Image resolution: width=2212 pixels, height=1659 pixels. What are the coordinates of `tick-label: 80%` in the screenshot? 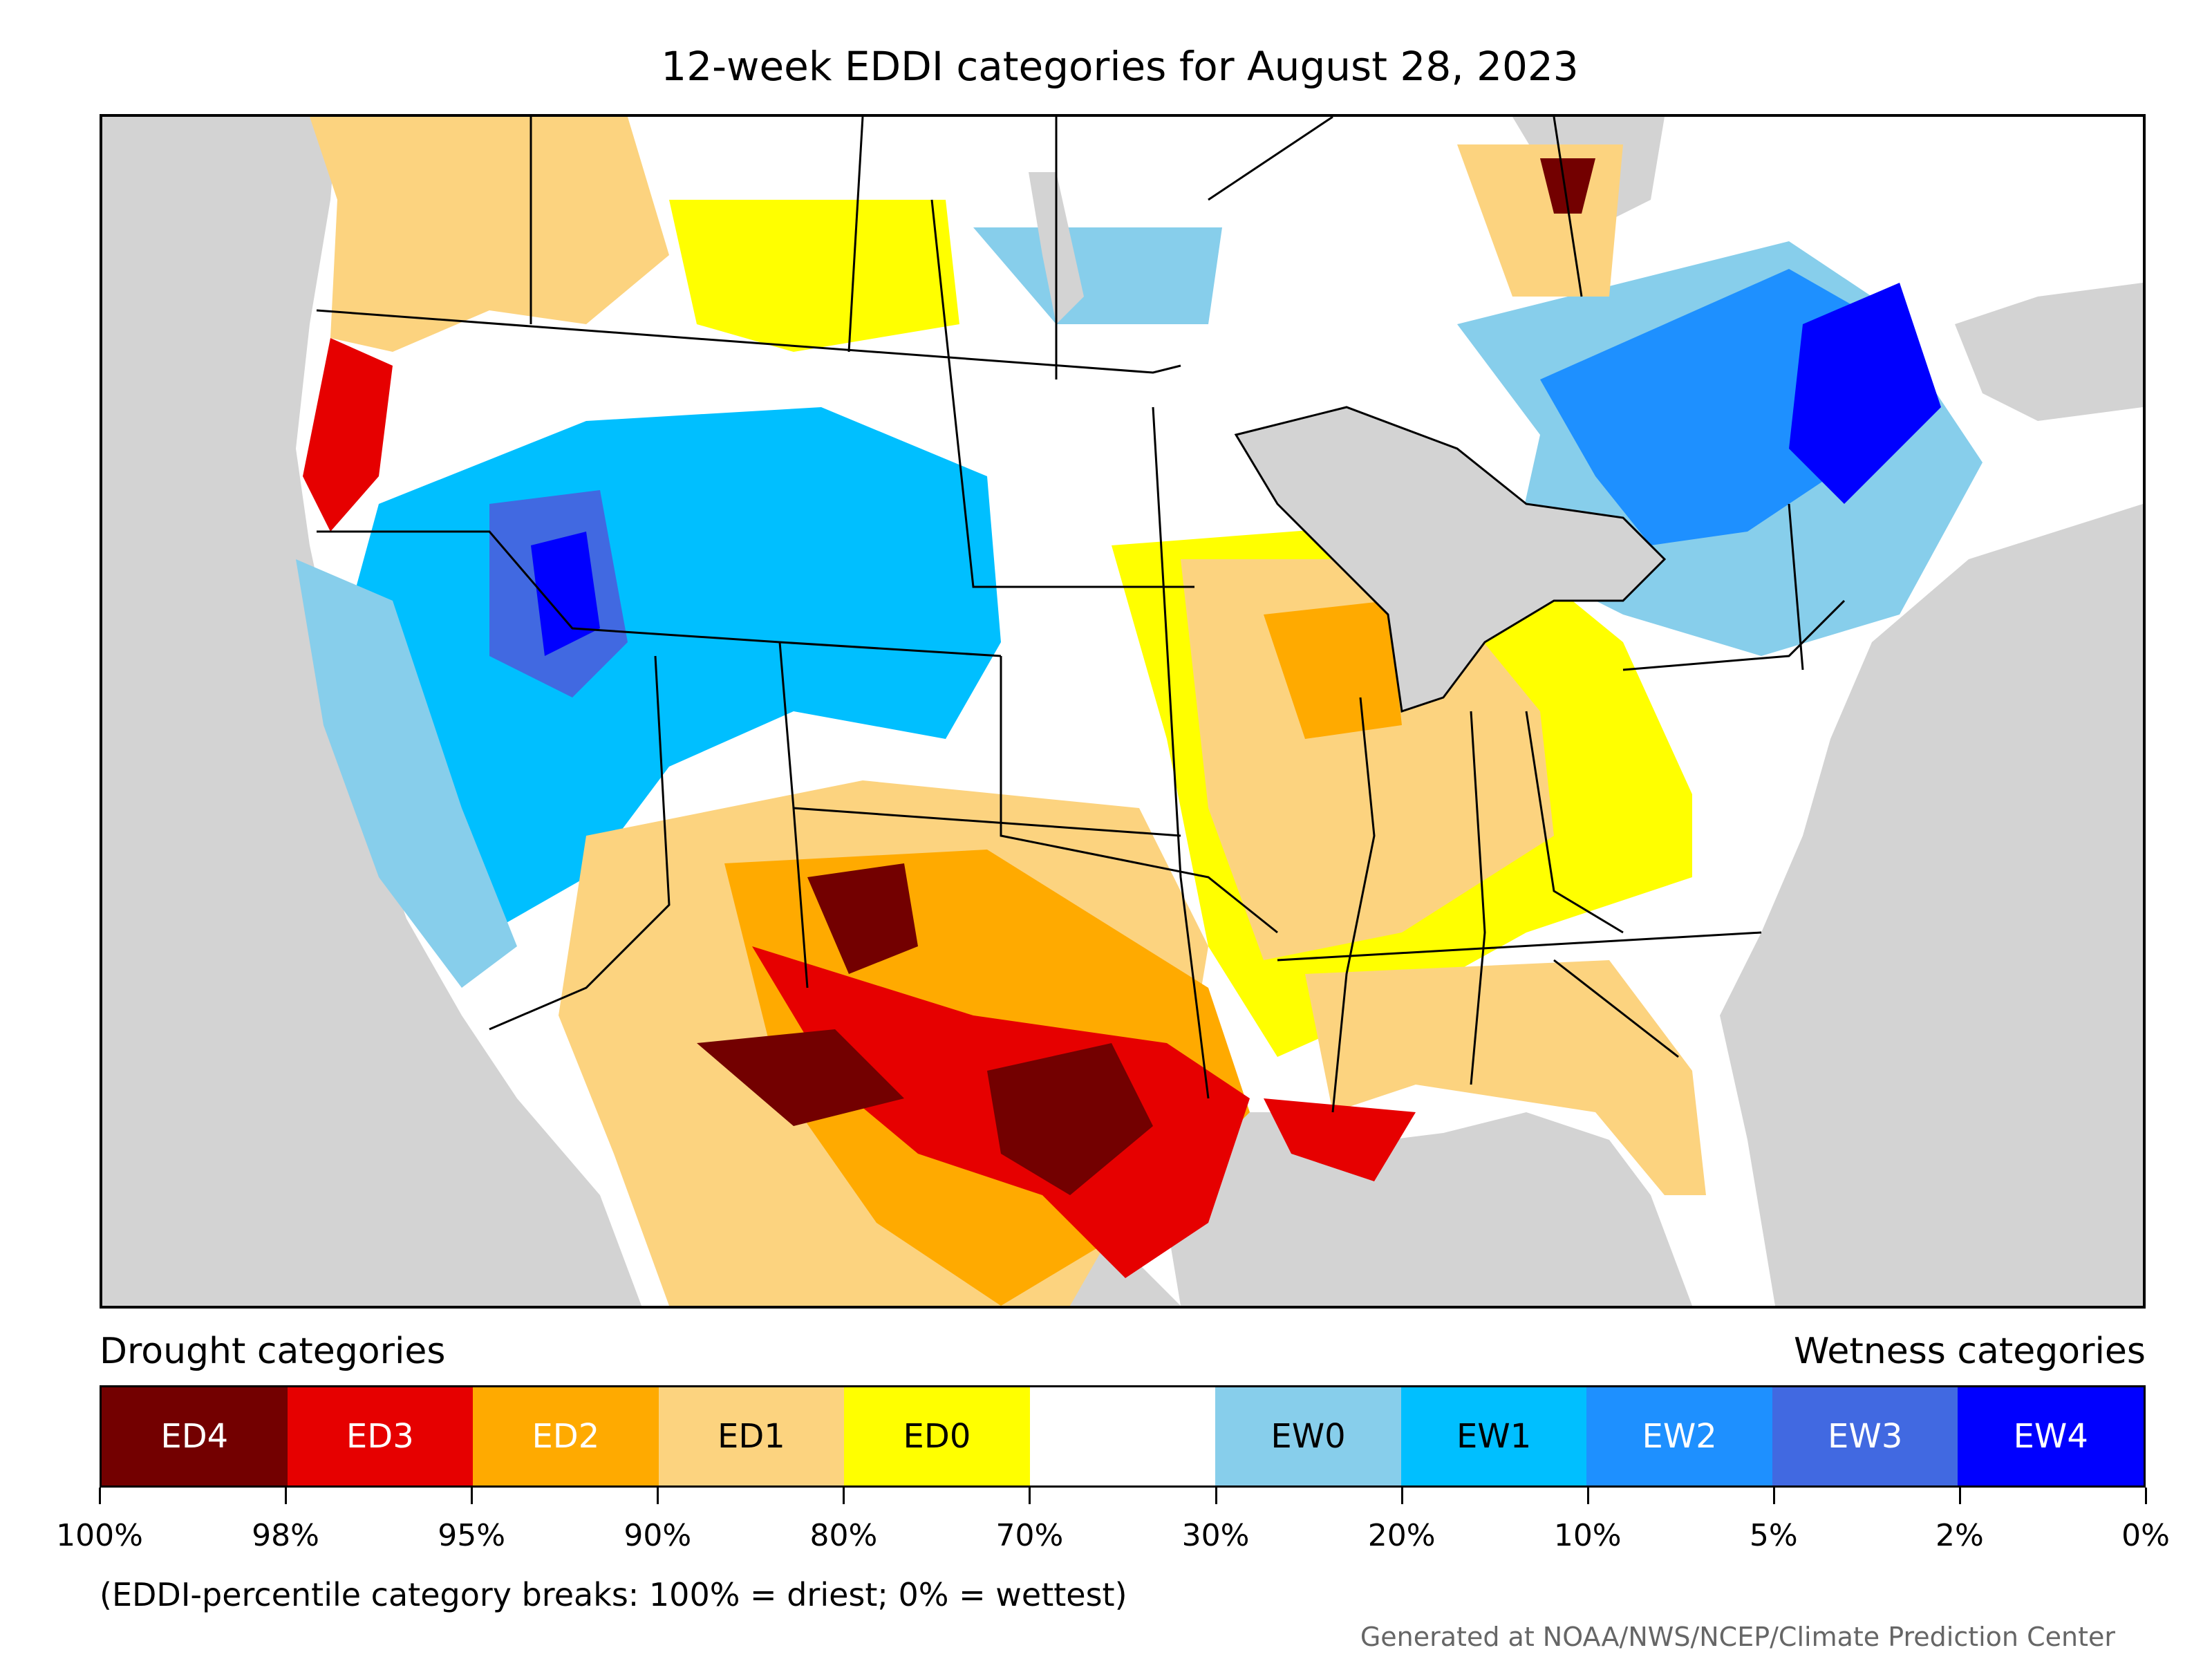 It's located at (843, 1535).